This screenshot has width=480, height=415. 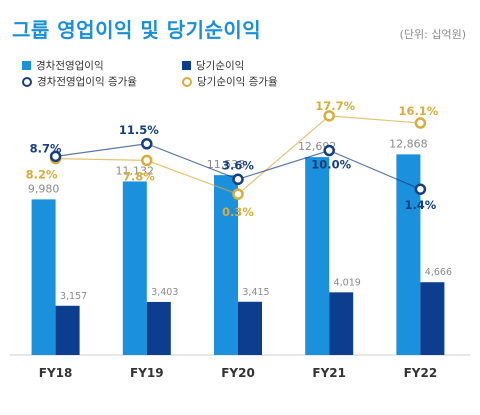 I want to click on legend-net-income: 당기순이익, so click(x=213, y=65).